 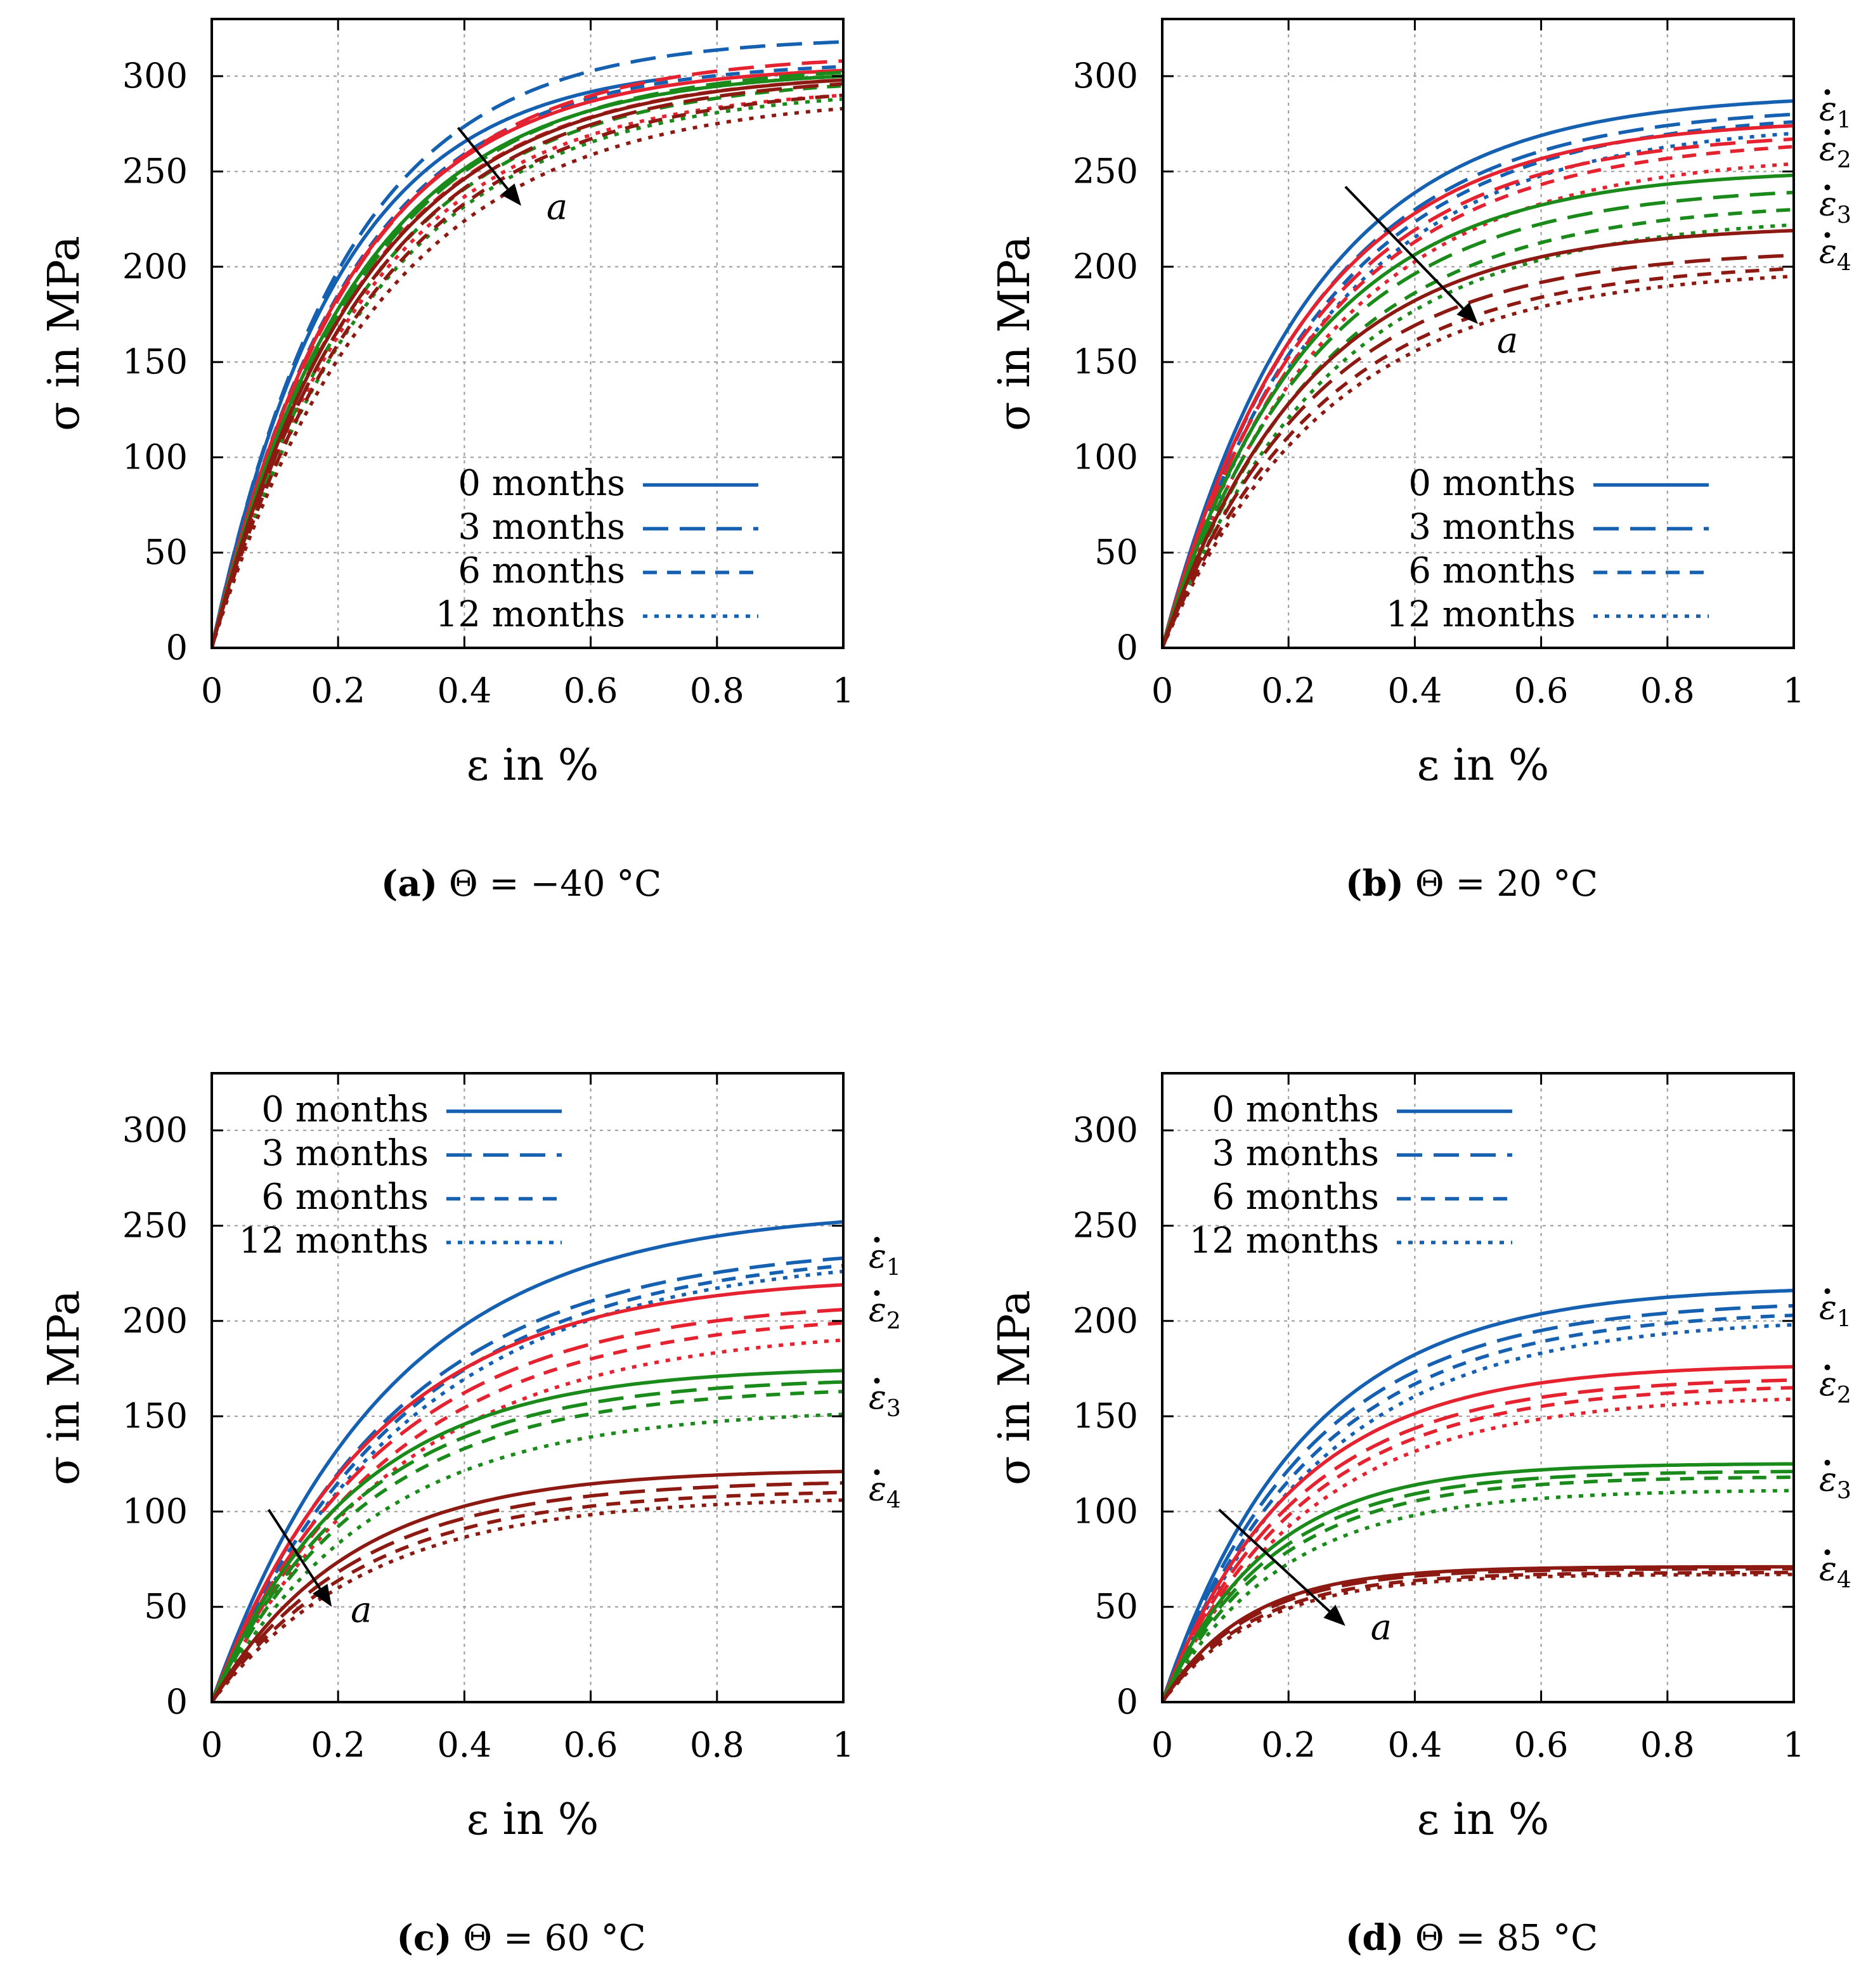 What do you see at coordinates (893, 1500) in the screenshot?
I see `rate-label-4-subscript: 4` at bounding box center [893, 1500].